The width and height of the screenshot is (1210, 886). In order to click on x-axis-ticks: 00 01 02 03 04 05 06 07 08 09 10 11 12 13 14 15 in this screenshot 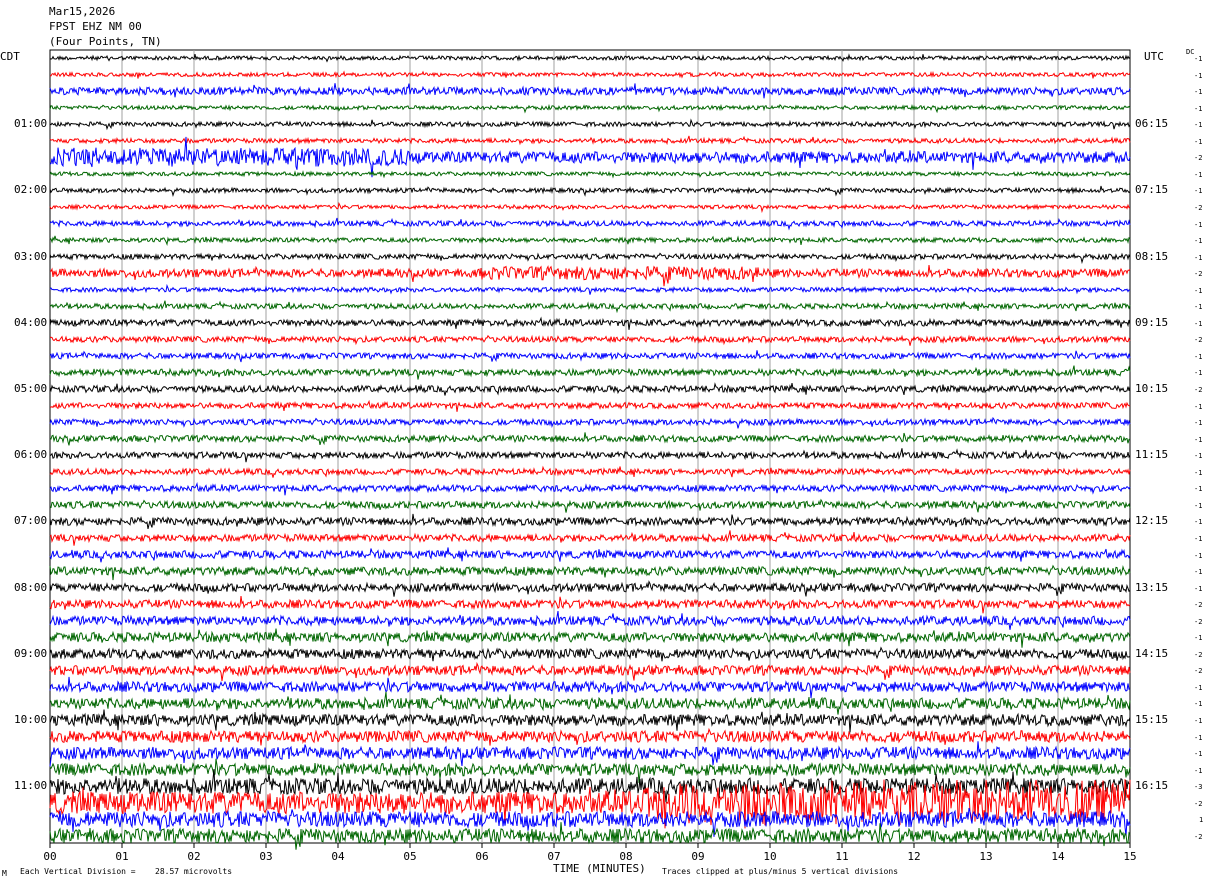, I will do `click(590, 853)`.